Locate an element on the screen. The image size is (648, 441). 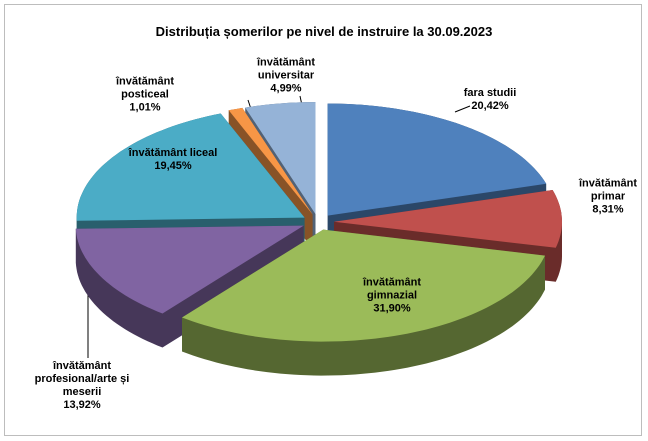
slice-label: învătământ posticeal 1,01% is located at coordinates (145, 95).